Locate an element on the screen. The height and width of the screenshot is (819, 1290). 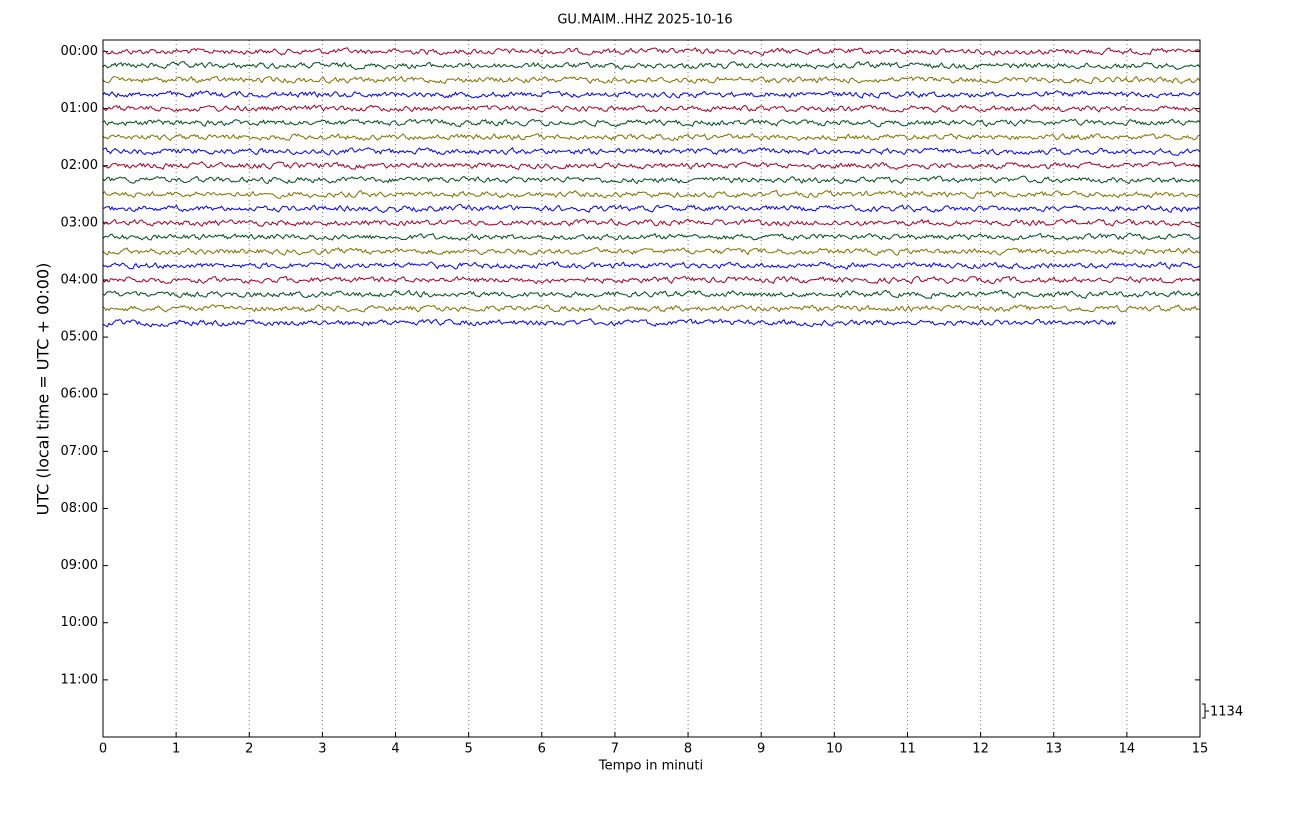
x-tick-label: 1 is located at coordinates (176, 749).